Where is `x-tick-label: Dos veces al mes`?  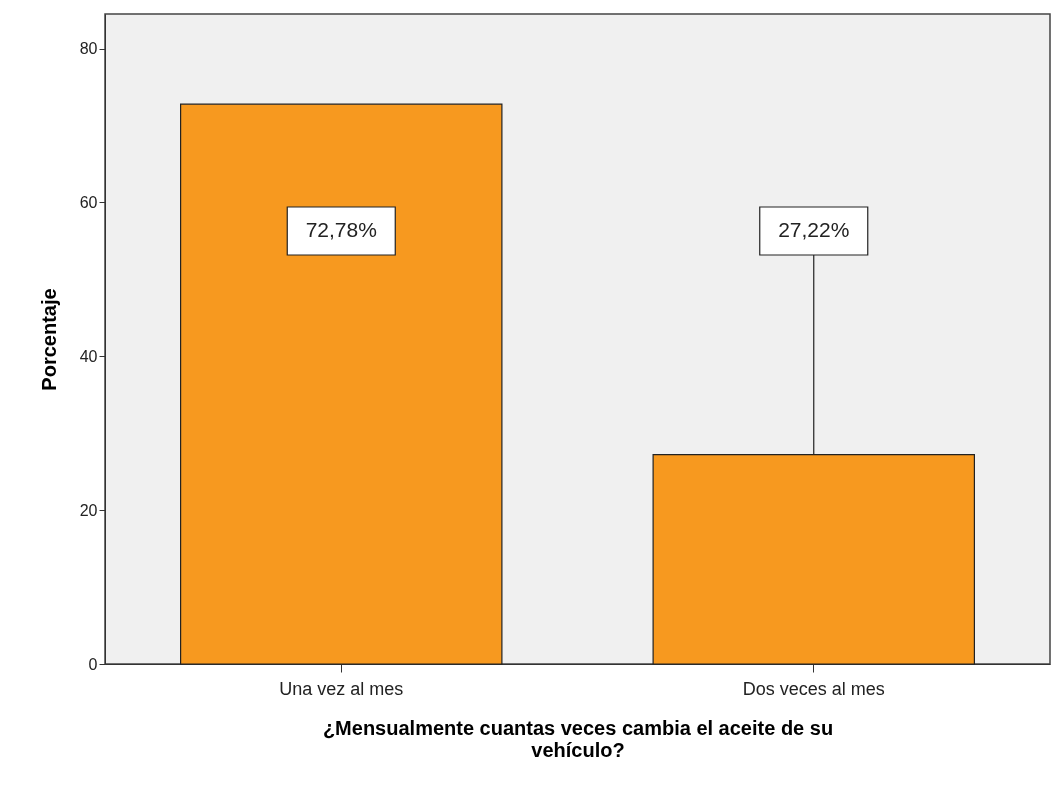
x-tick-label: Dos veces al mes is located at coordinates (813, 688).